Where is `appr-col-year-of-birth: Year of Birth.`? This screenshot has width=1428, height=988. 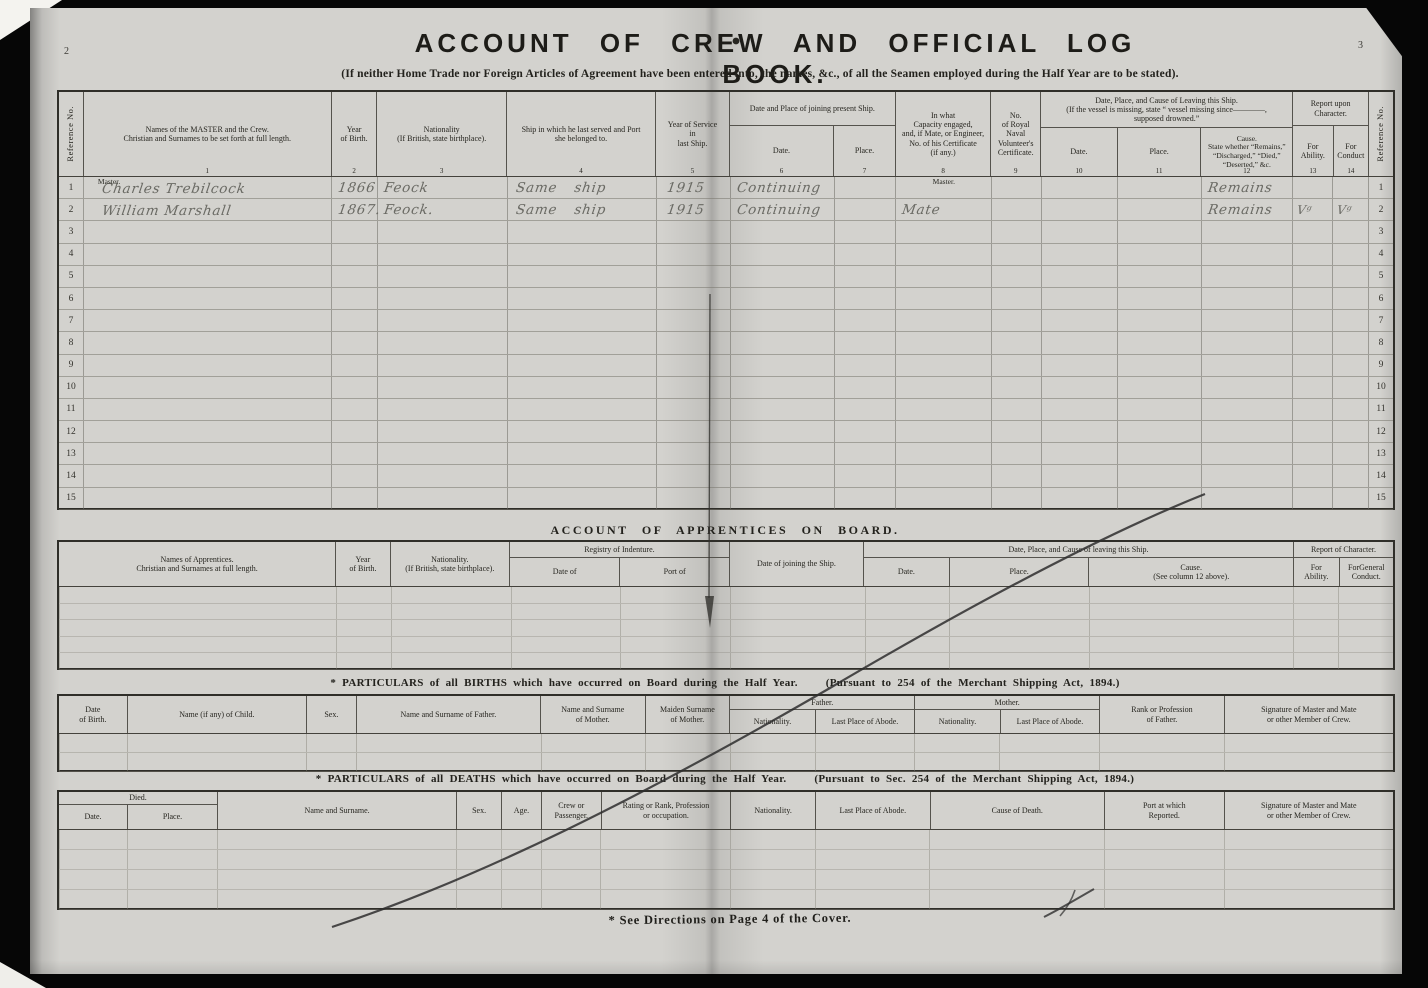 appr-col-year-of-birth: Year of Birth. is located at coordinates (362, 564).